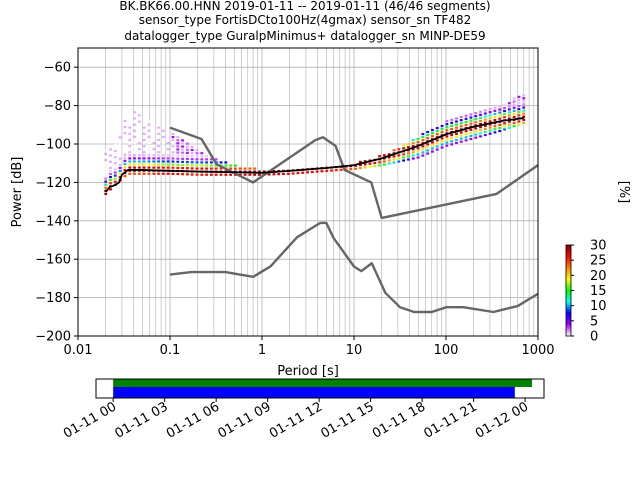  I want to click on coverage-bar-green, so click(322, 383).